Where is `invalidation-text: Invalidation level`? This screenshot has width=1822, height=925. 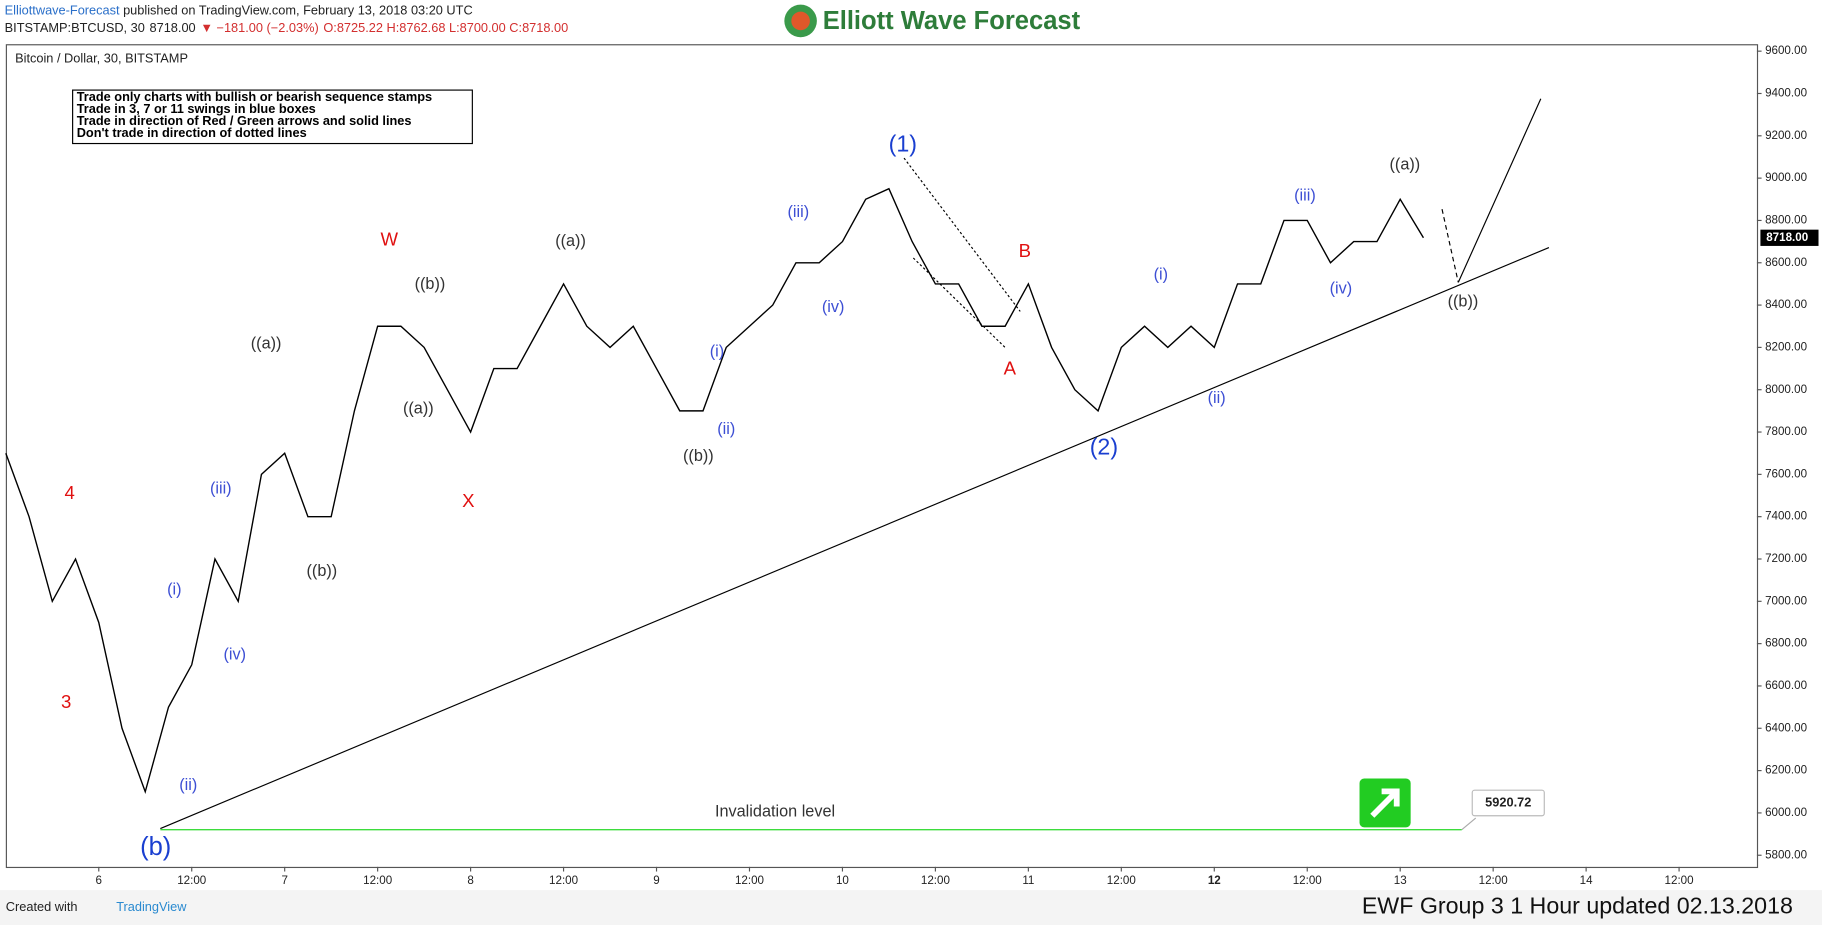
invalidation-text: Invalidation level is located at coordinates (775, 812).